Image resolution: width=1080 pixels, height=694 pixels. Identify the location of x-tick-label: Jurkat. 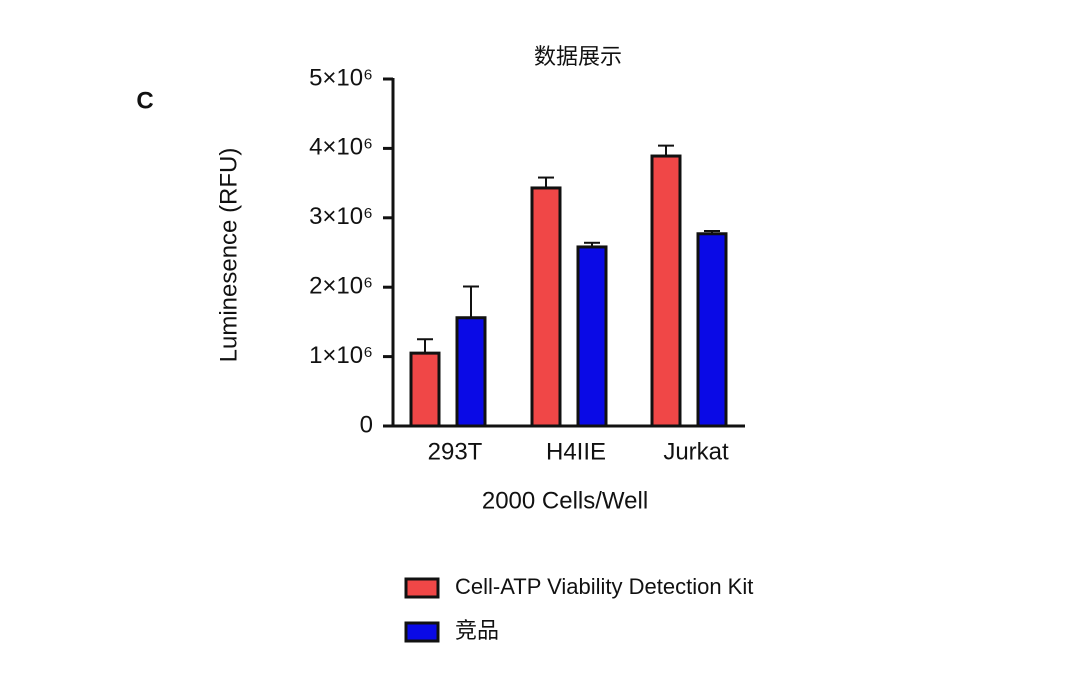
(696, 451).